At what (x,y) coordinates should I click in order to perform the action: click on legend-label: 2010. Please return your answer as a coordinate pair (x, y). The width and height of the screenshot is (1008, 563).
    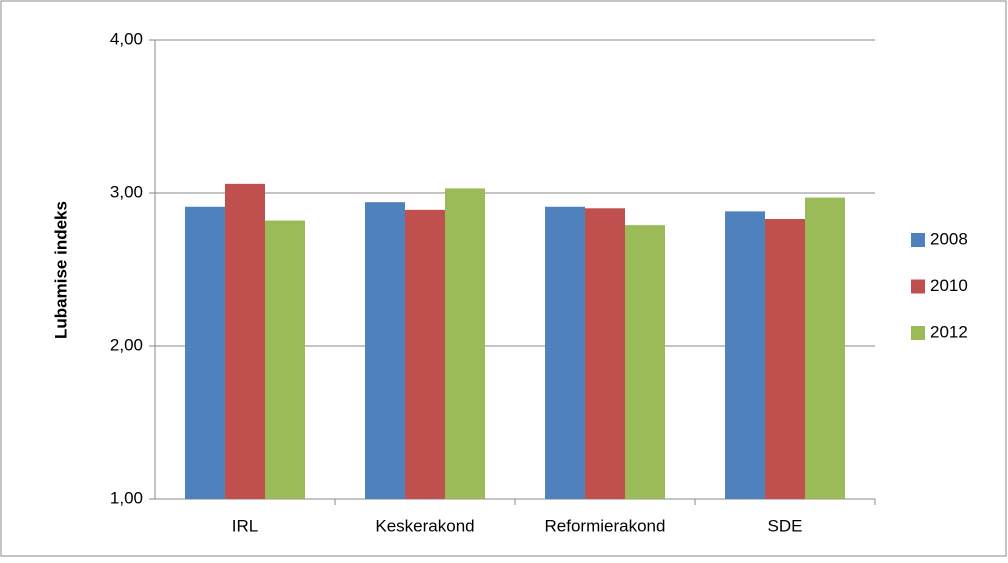
    Looking at the image, I should click on (949, 285).